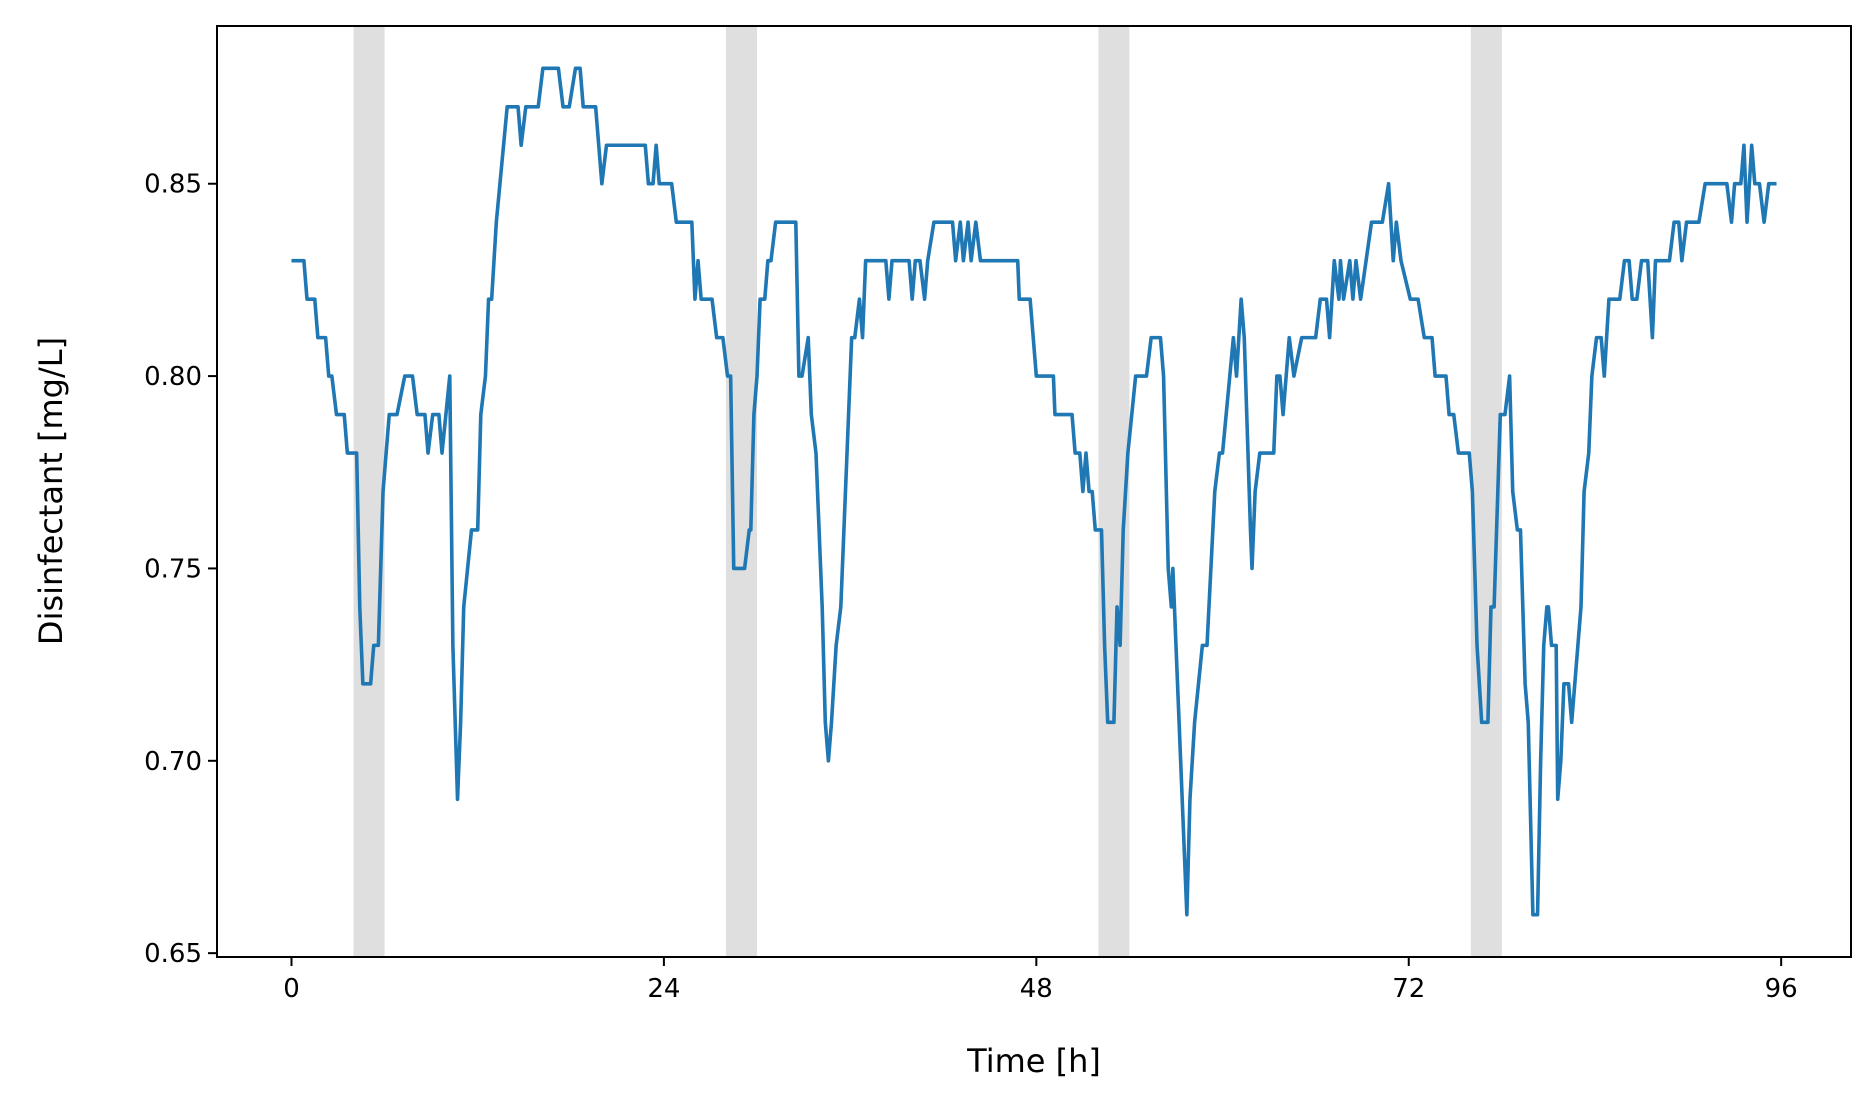 This screenshot has height=1117, width=1874. What do you see at coordinates (173, 185) in the screenshot?
I see `y-tick-label: 0.85` at bounding box center [173, 185].